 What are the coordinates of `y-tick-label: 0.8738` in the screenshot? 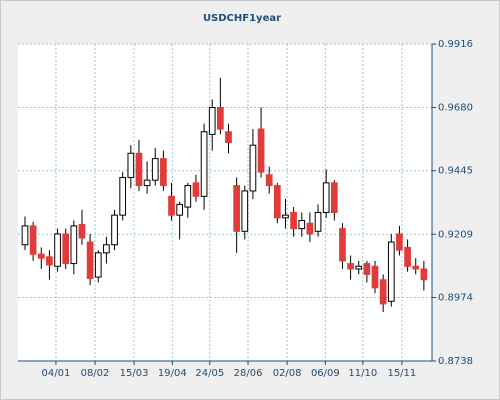 It's located at (455, 361).